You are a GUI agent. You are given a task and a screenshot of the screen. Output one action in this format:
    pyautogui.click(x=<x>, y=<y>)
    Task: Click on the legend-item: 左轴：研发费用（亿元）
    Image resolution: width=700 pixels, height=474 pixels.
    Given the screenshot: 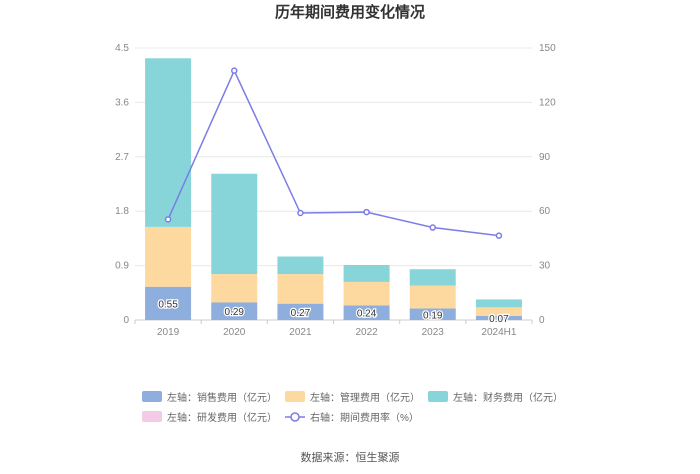 What is the action you would take?
    pyautogui.click(x=209, y=417)
    